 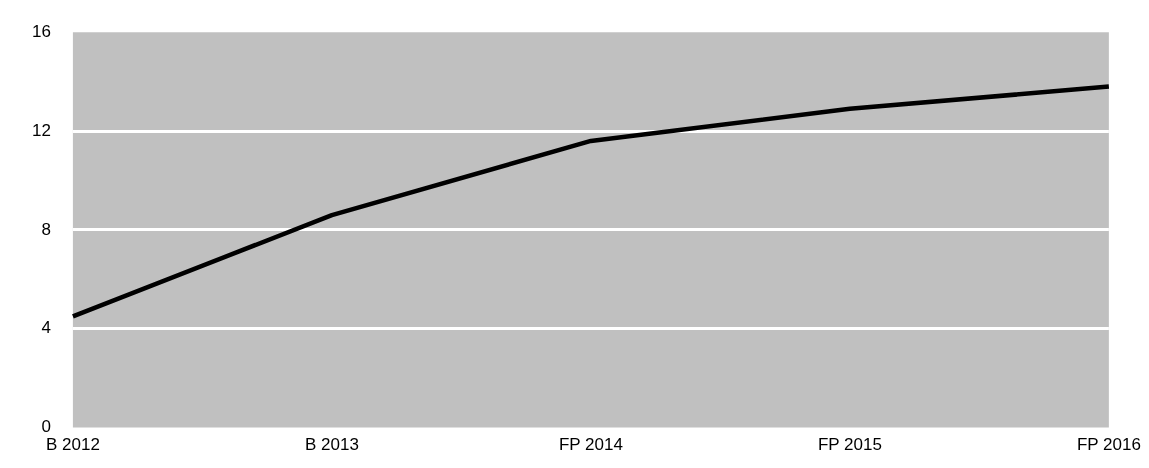 What do you see at coordinates (72, 445) in the screenshot?
I see `x-tick-label: B 2012` at bounding box center [72, 445].